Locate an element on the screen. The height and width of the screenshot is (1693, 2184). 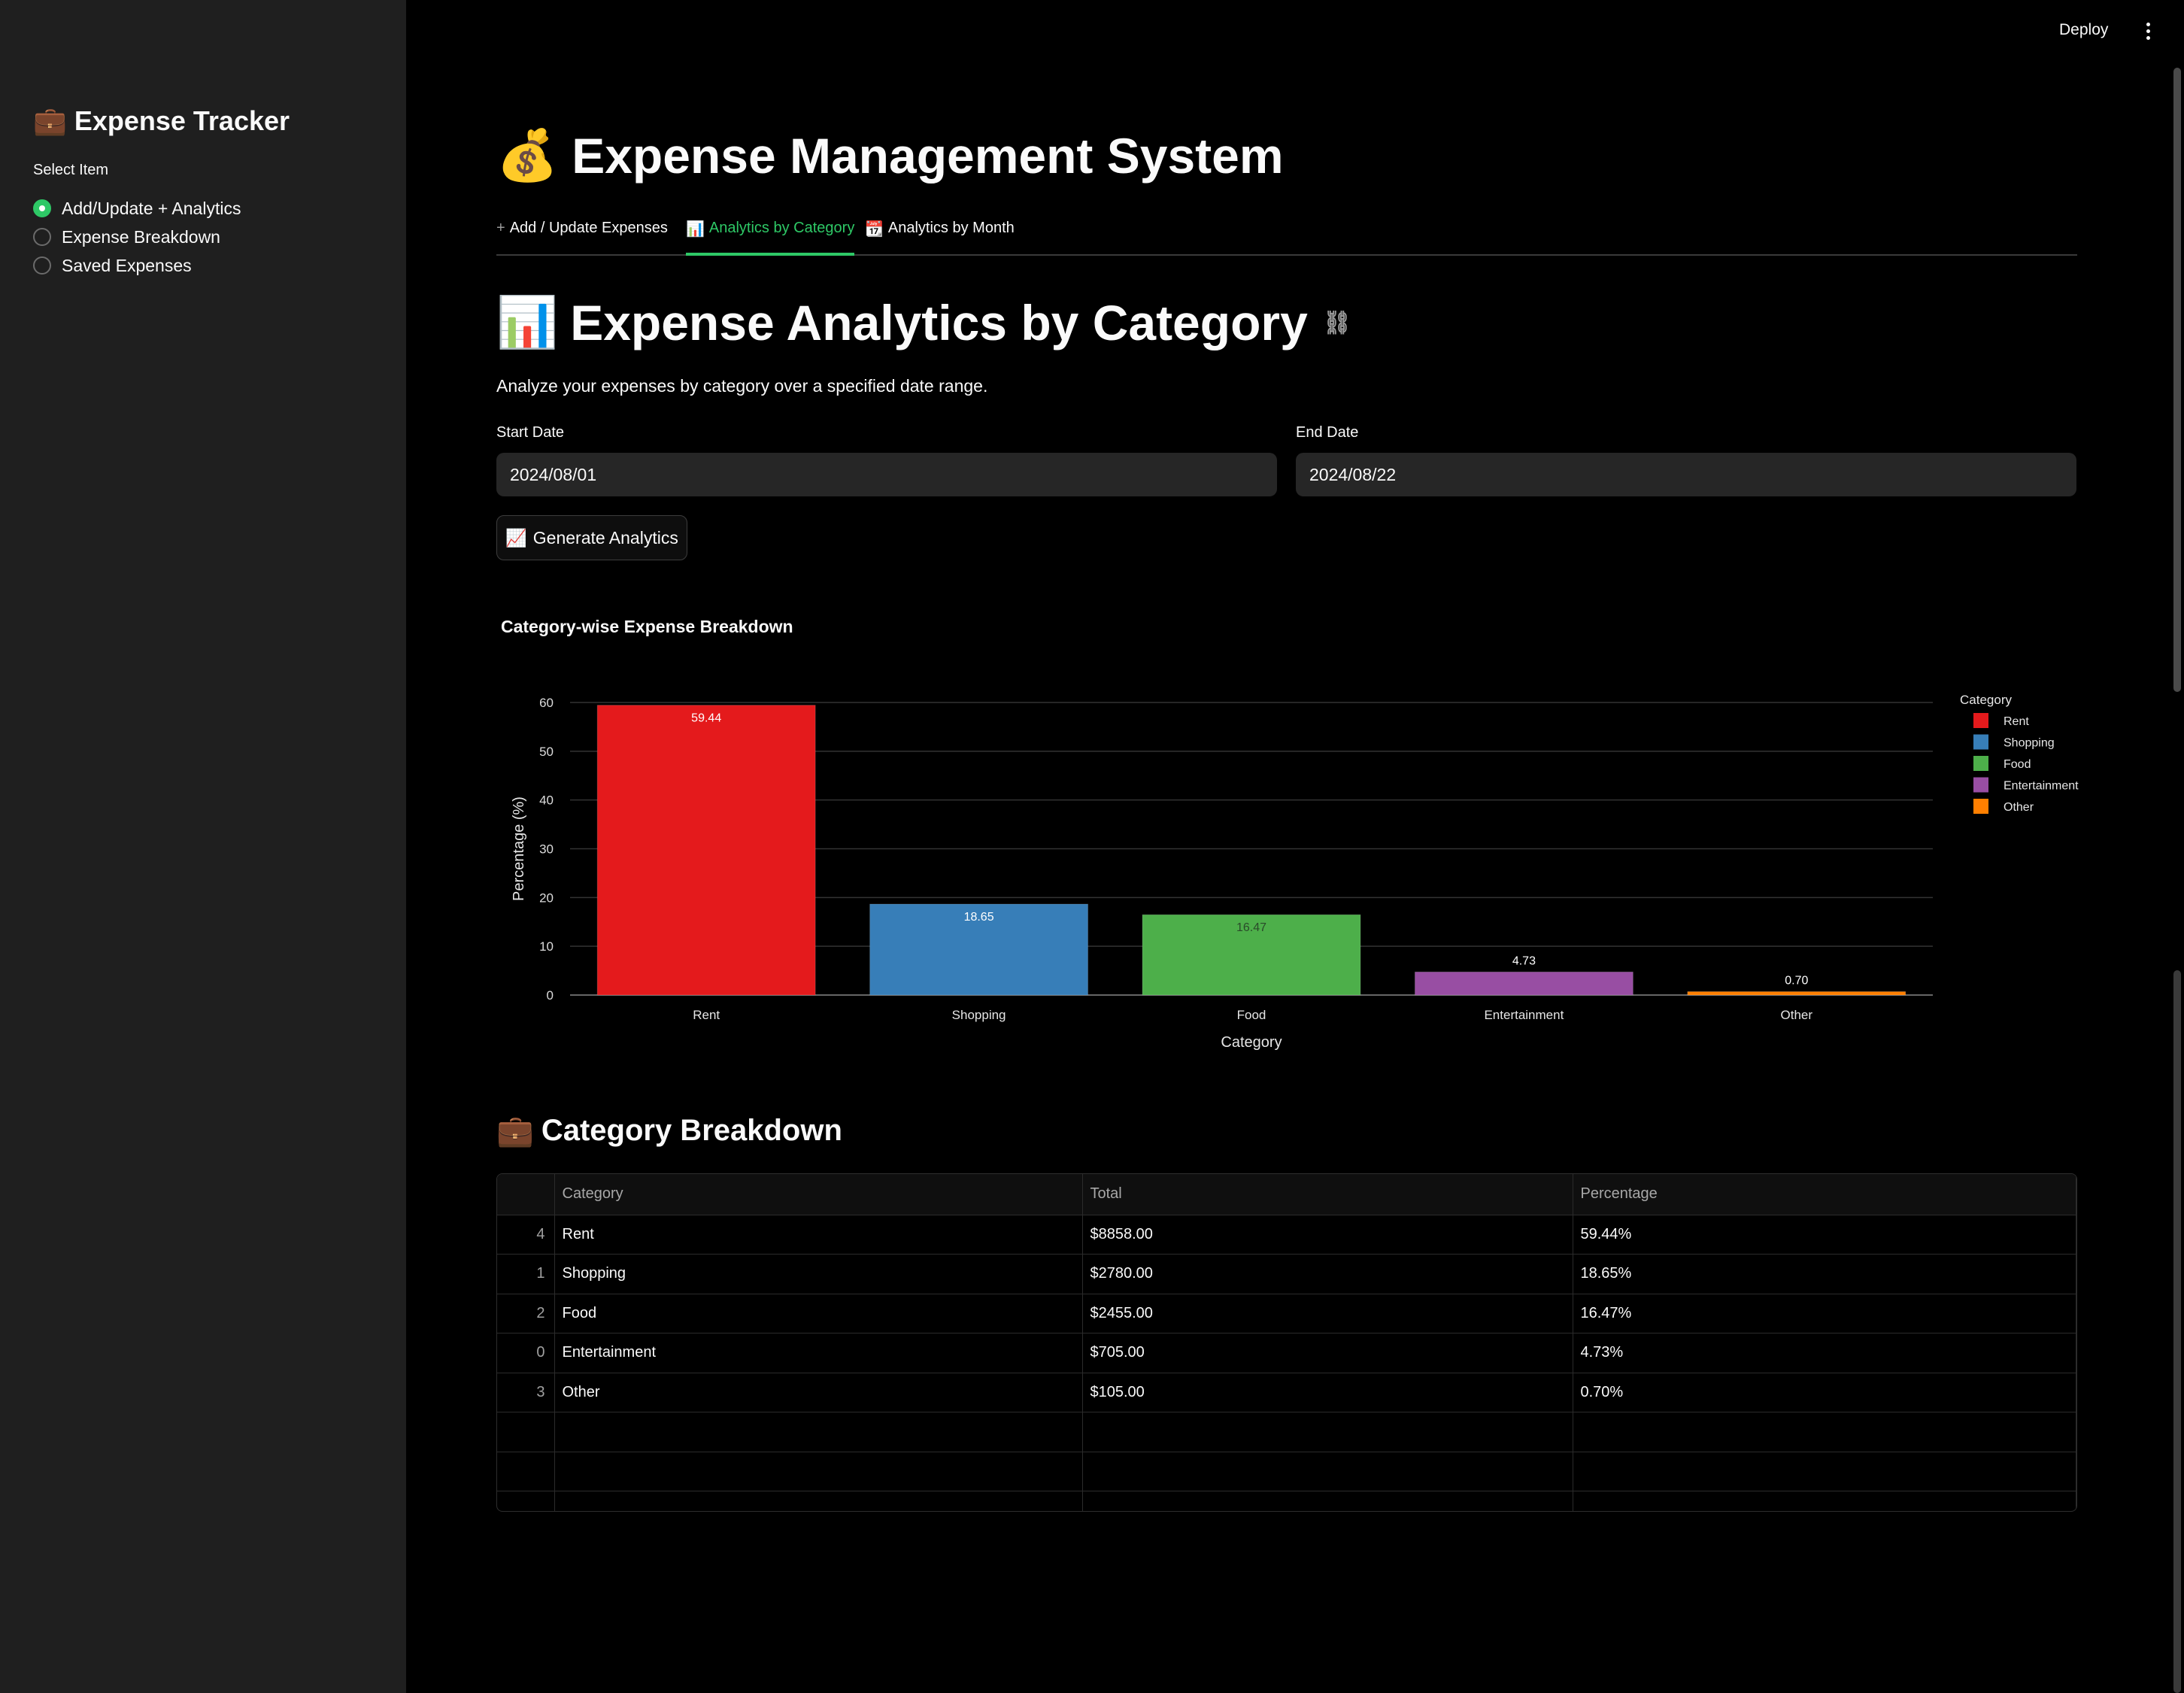
cell-percentage: 18.65% is located at coordinates (1824, 1274).